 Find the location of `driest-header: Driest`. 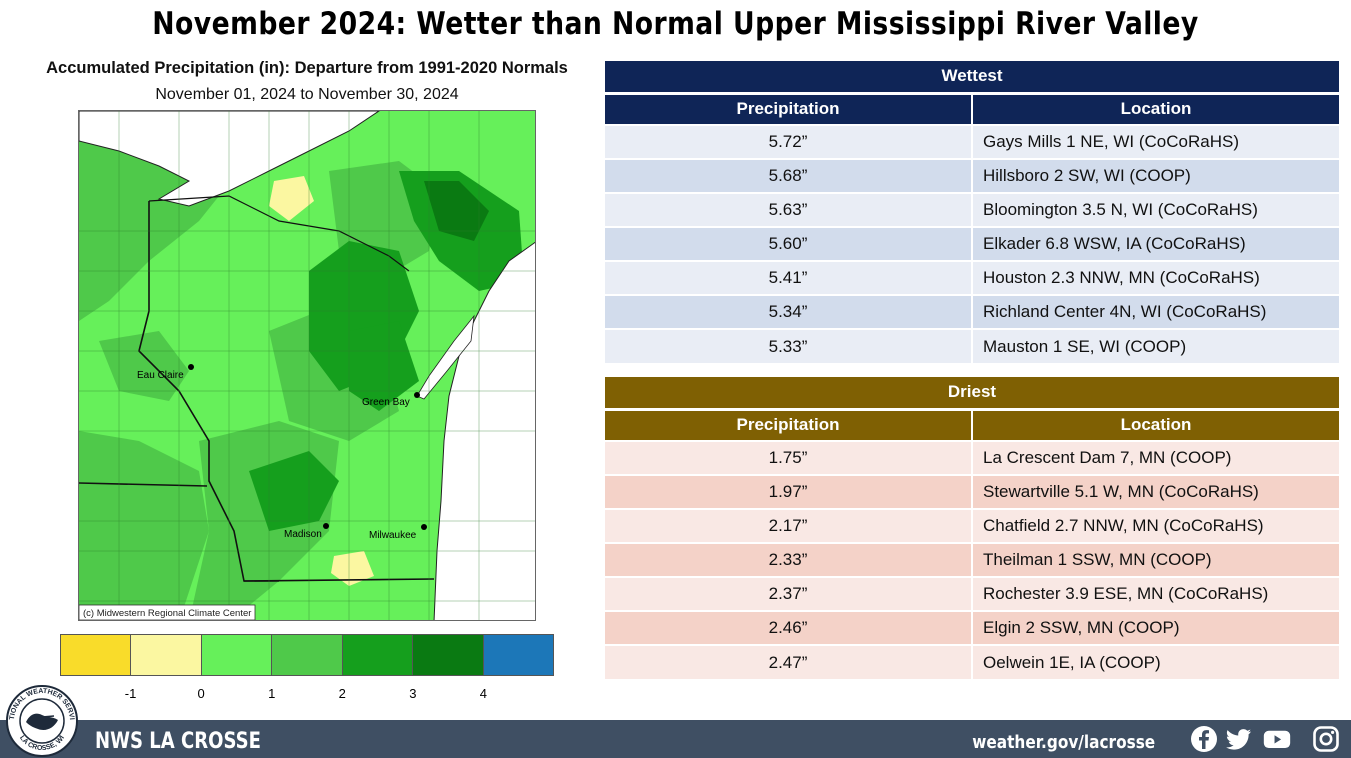

driest-header: Driest is located at coordinates (972, 394).